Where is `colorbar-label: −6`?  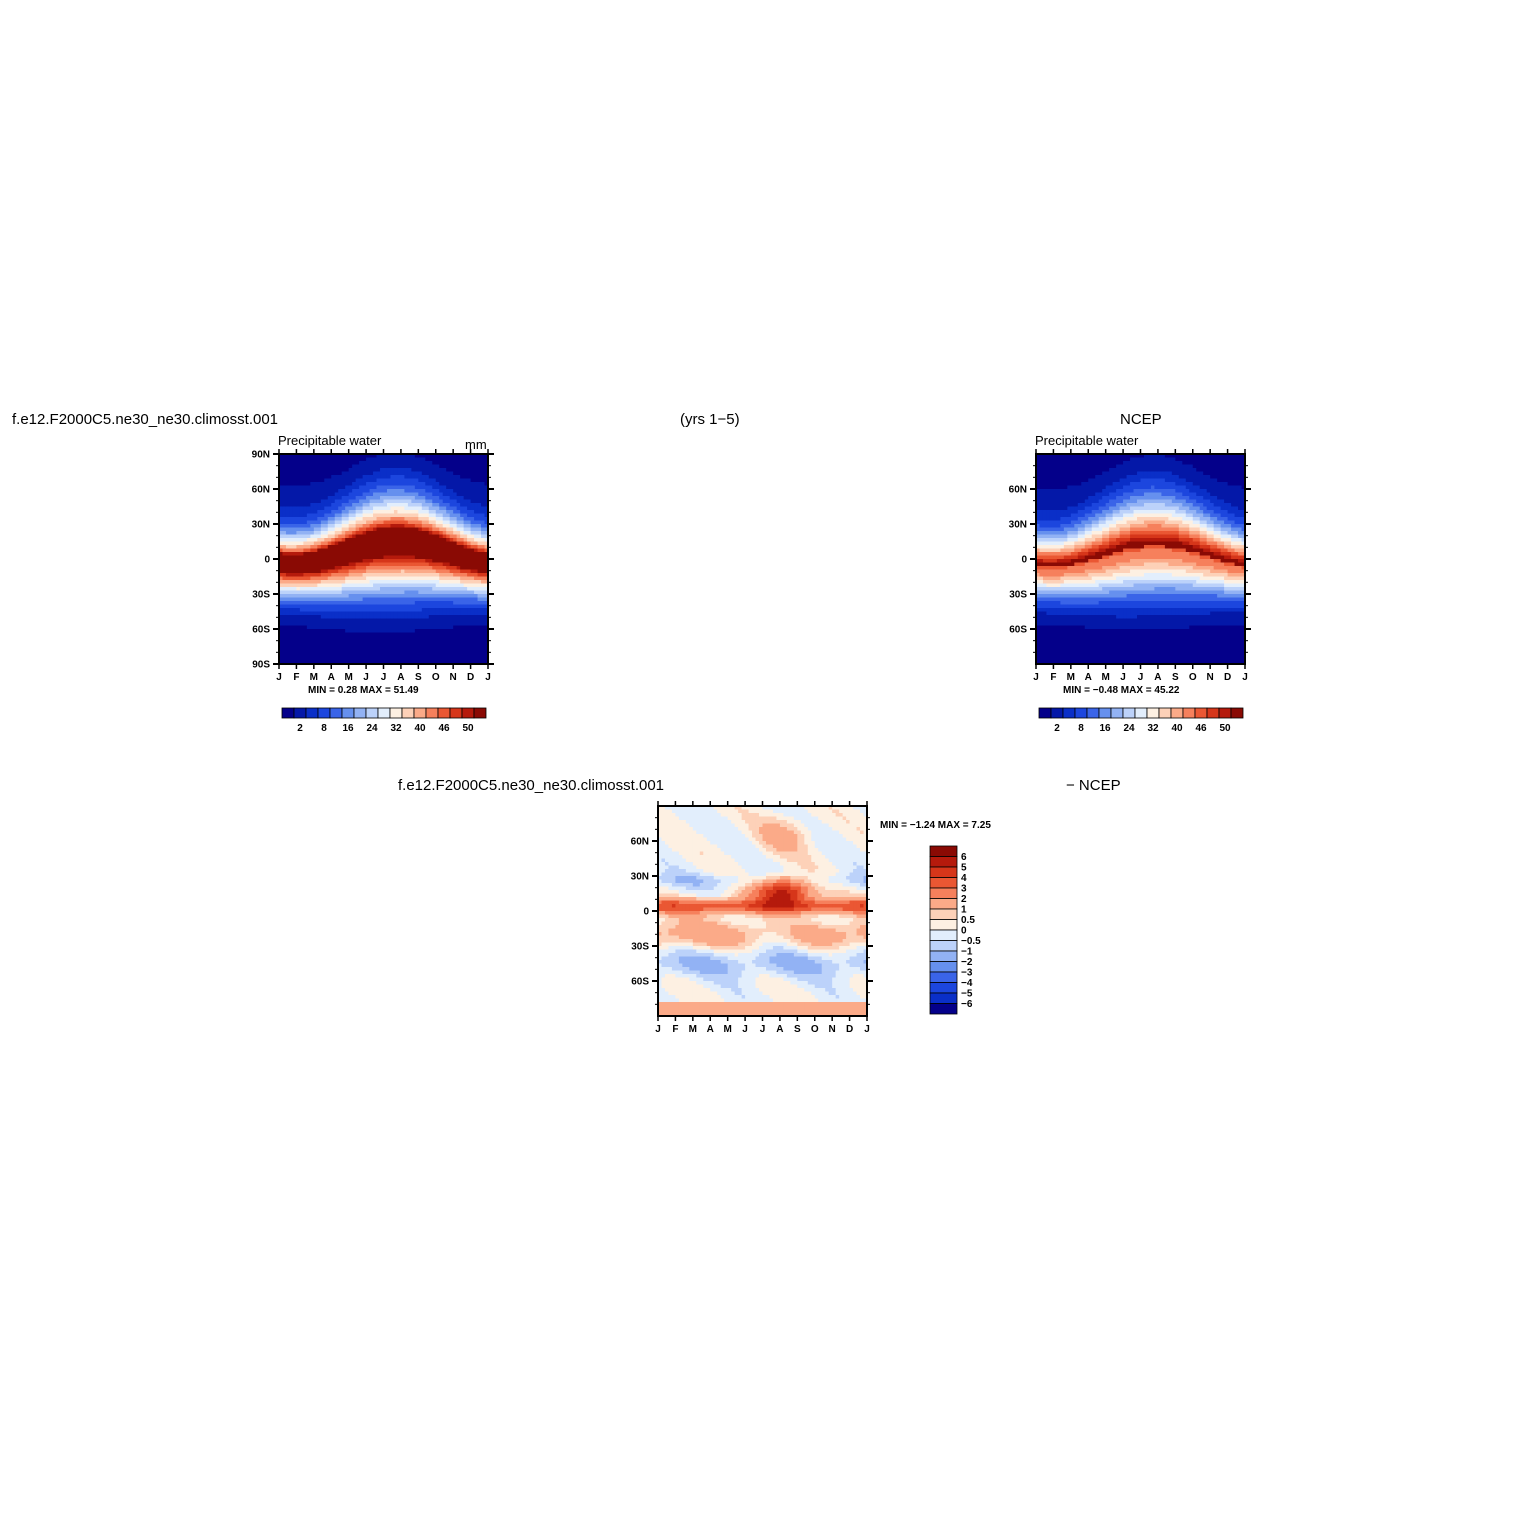
colorbar-label: −6 is located at coordinates (967, 1004).